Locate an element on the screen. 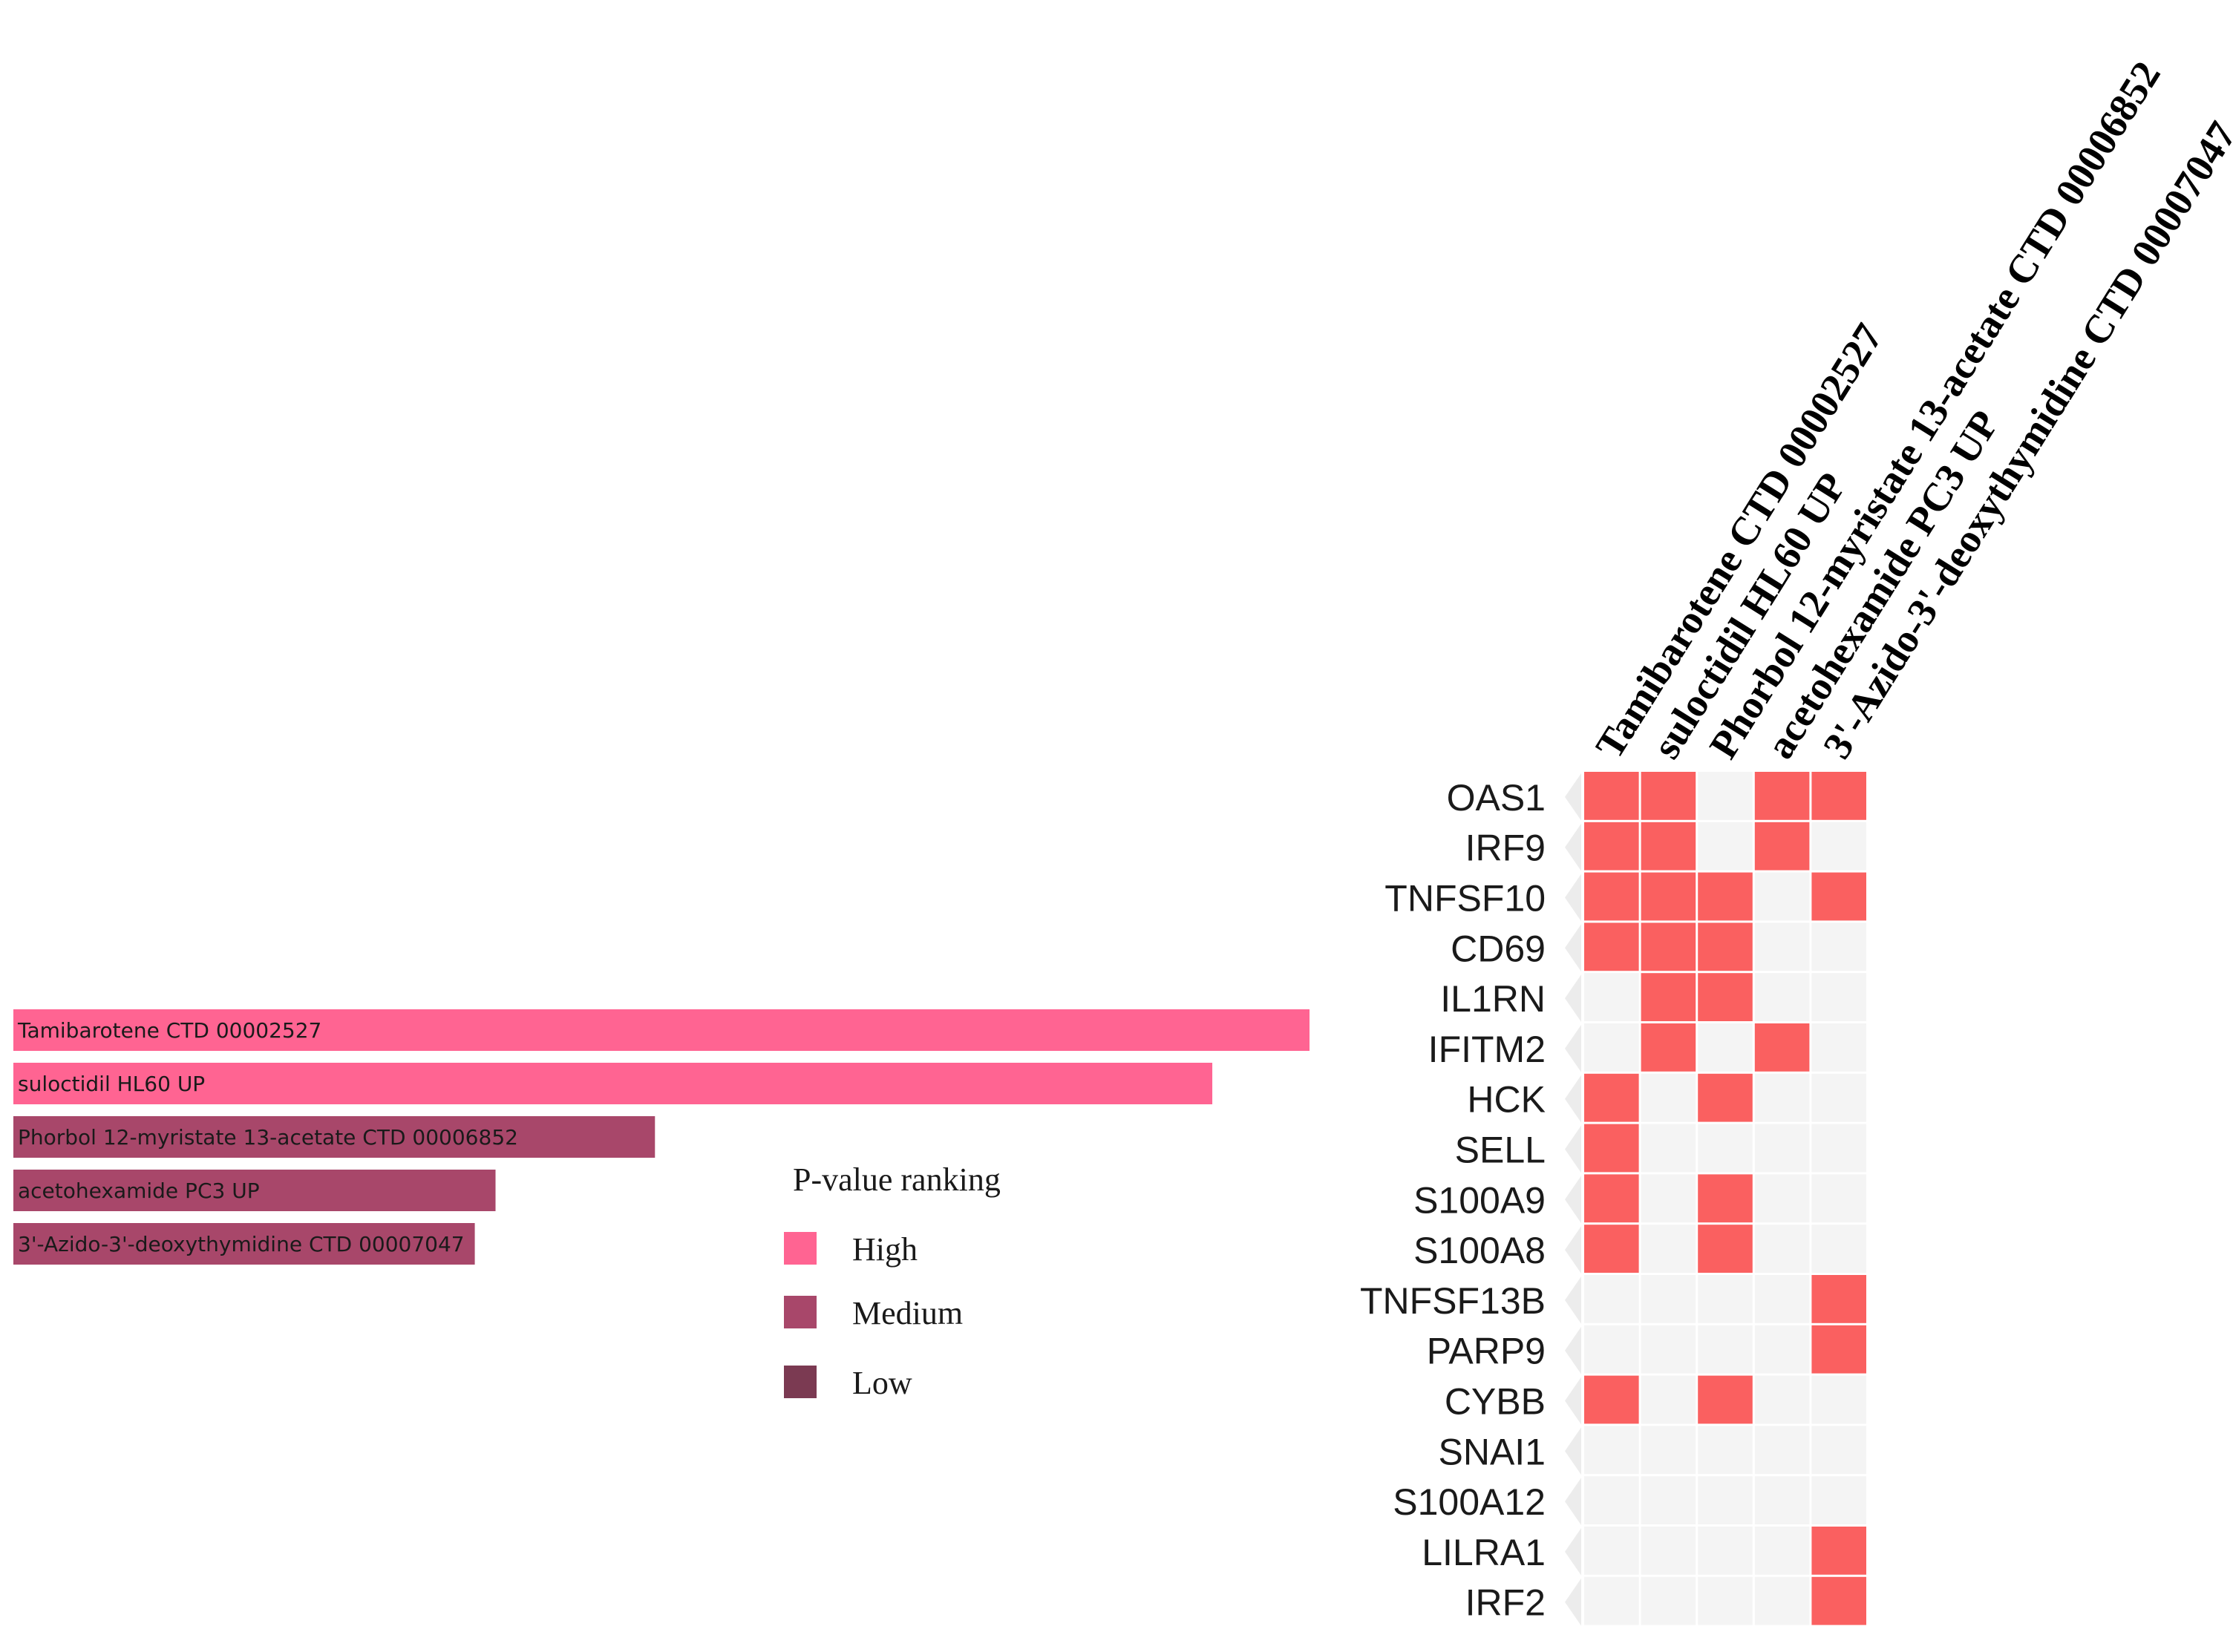 The width and height of the screenshot is (2233, 1652). row-tab-s100a8 is located at coordinates (1573, 1250).